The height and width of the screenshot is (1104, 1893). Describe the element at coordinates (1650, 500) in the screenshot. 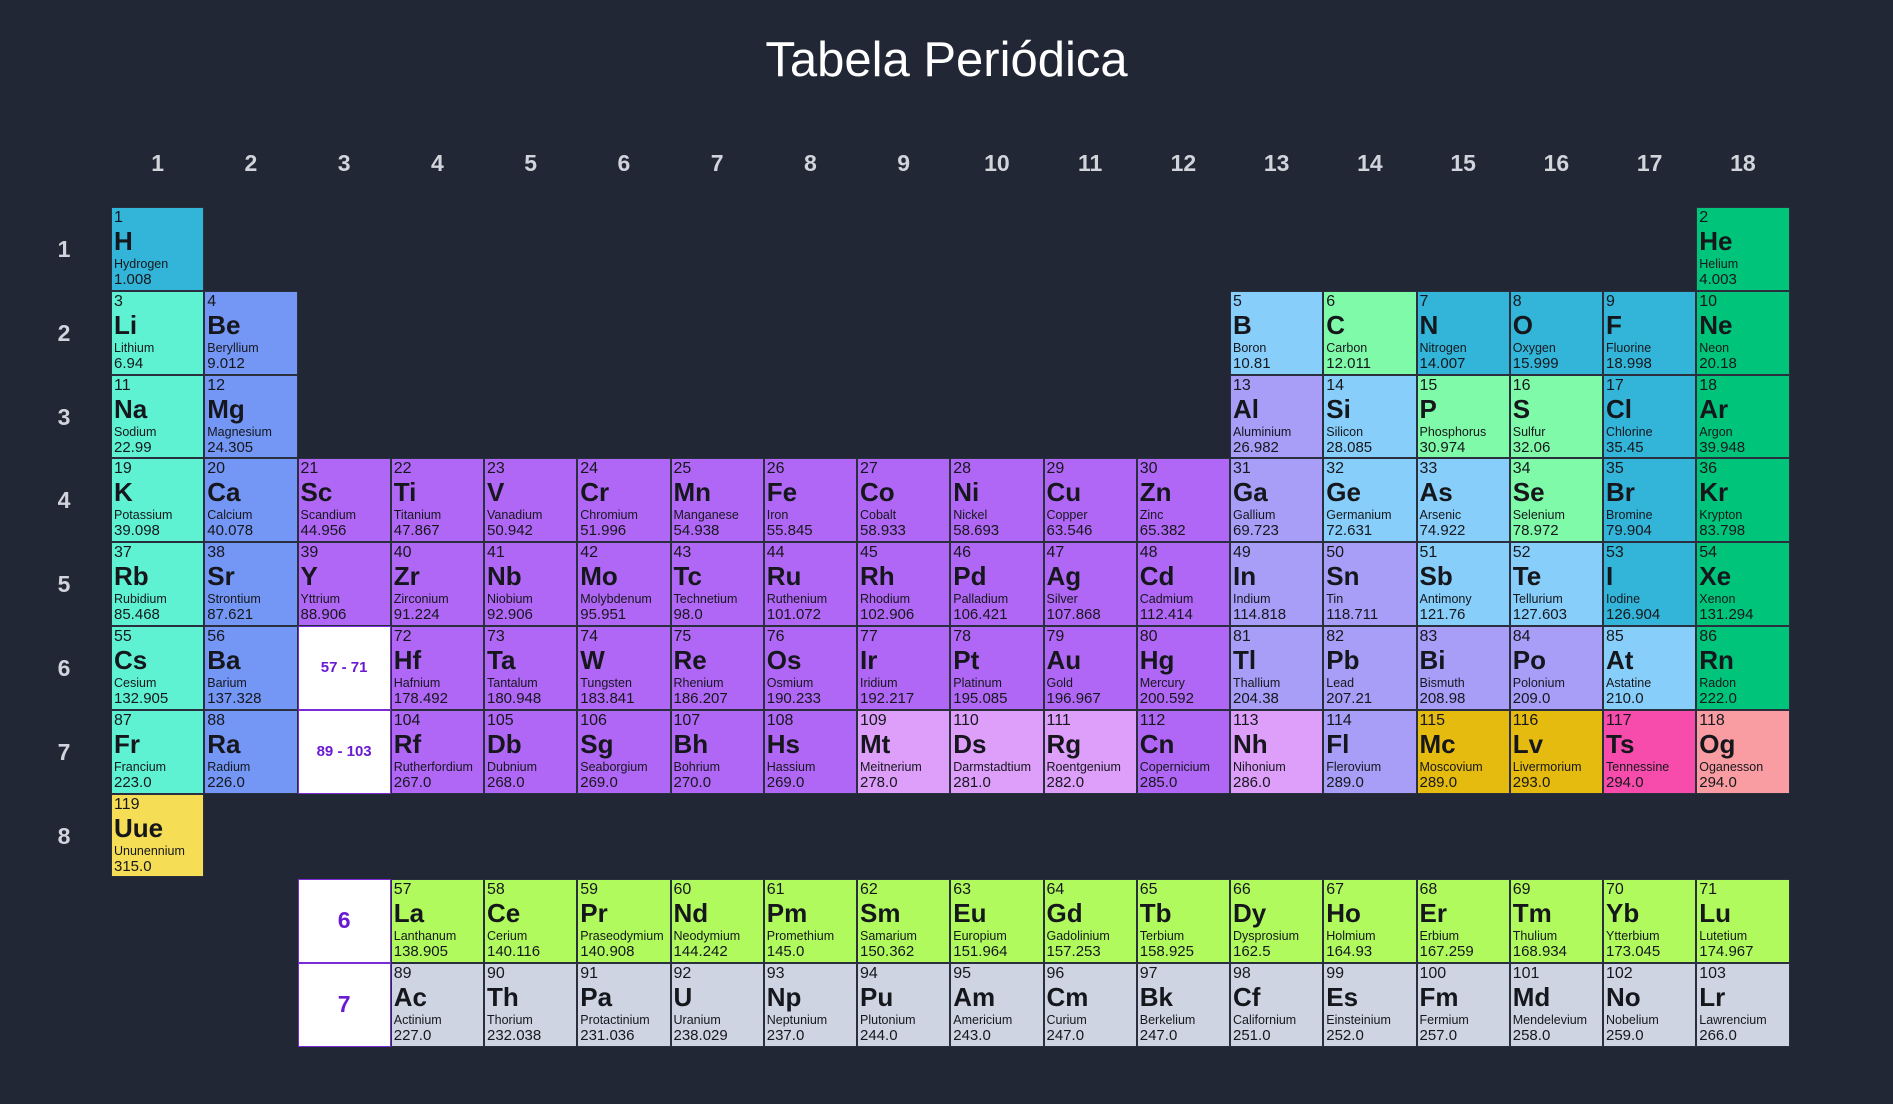

I see `element-br: 35 Br Bromine 79.904` at that location.